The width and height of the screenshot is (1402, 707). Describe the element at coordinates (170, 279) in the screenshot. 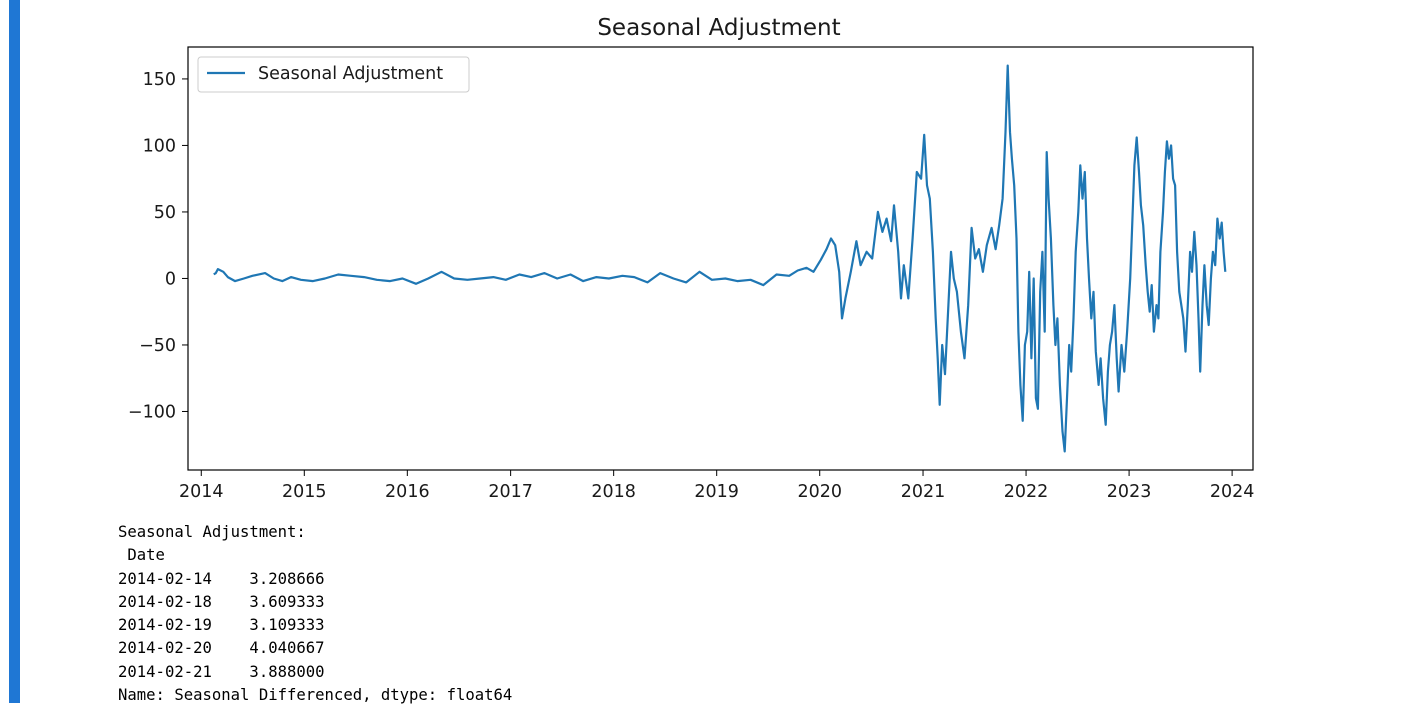

I see `y-tick-label: 0` at that location.